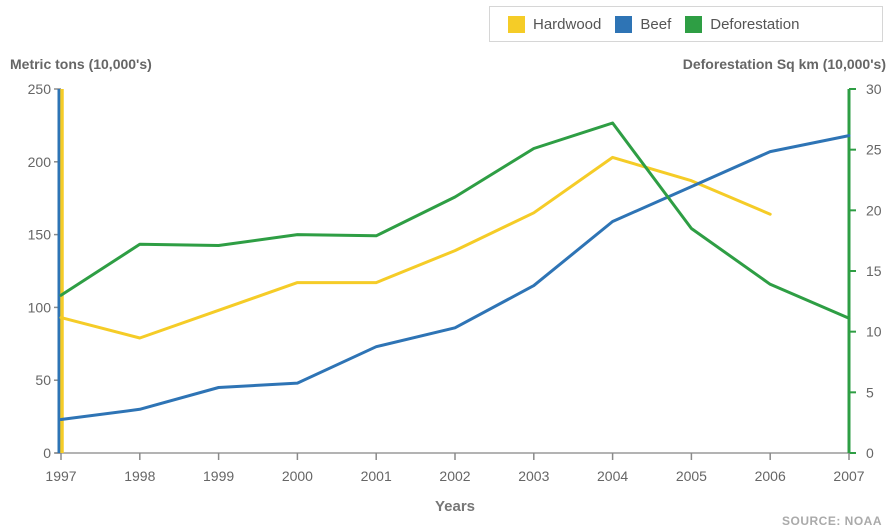  I want to click on x-axis-tick-label: 2006, so click(770, 476).